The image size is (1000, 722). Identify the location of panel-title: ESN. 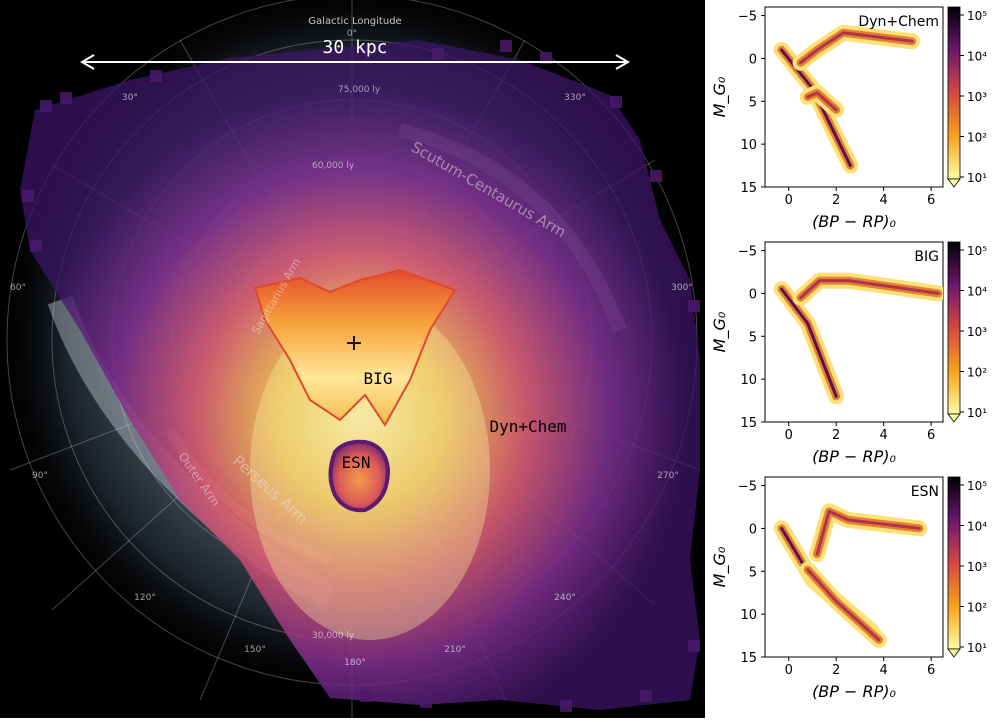
(925, 492).